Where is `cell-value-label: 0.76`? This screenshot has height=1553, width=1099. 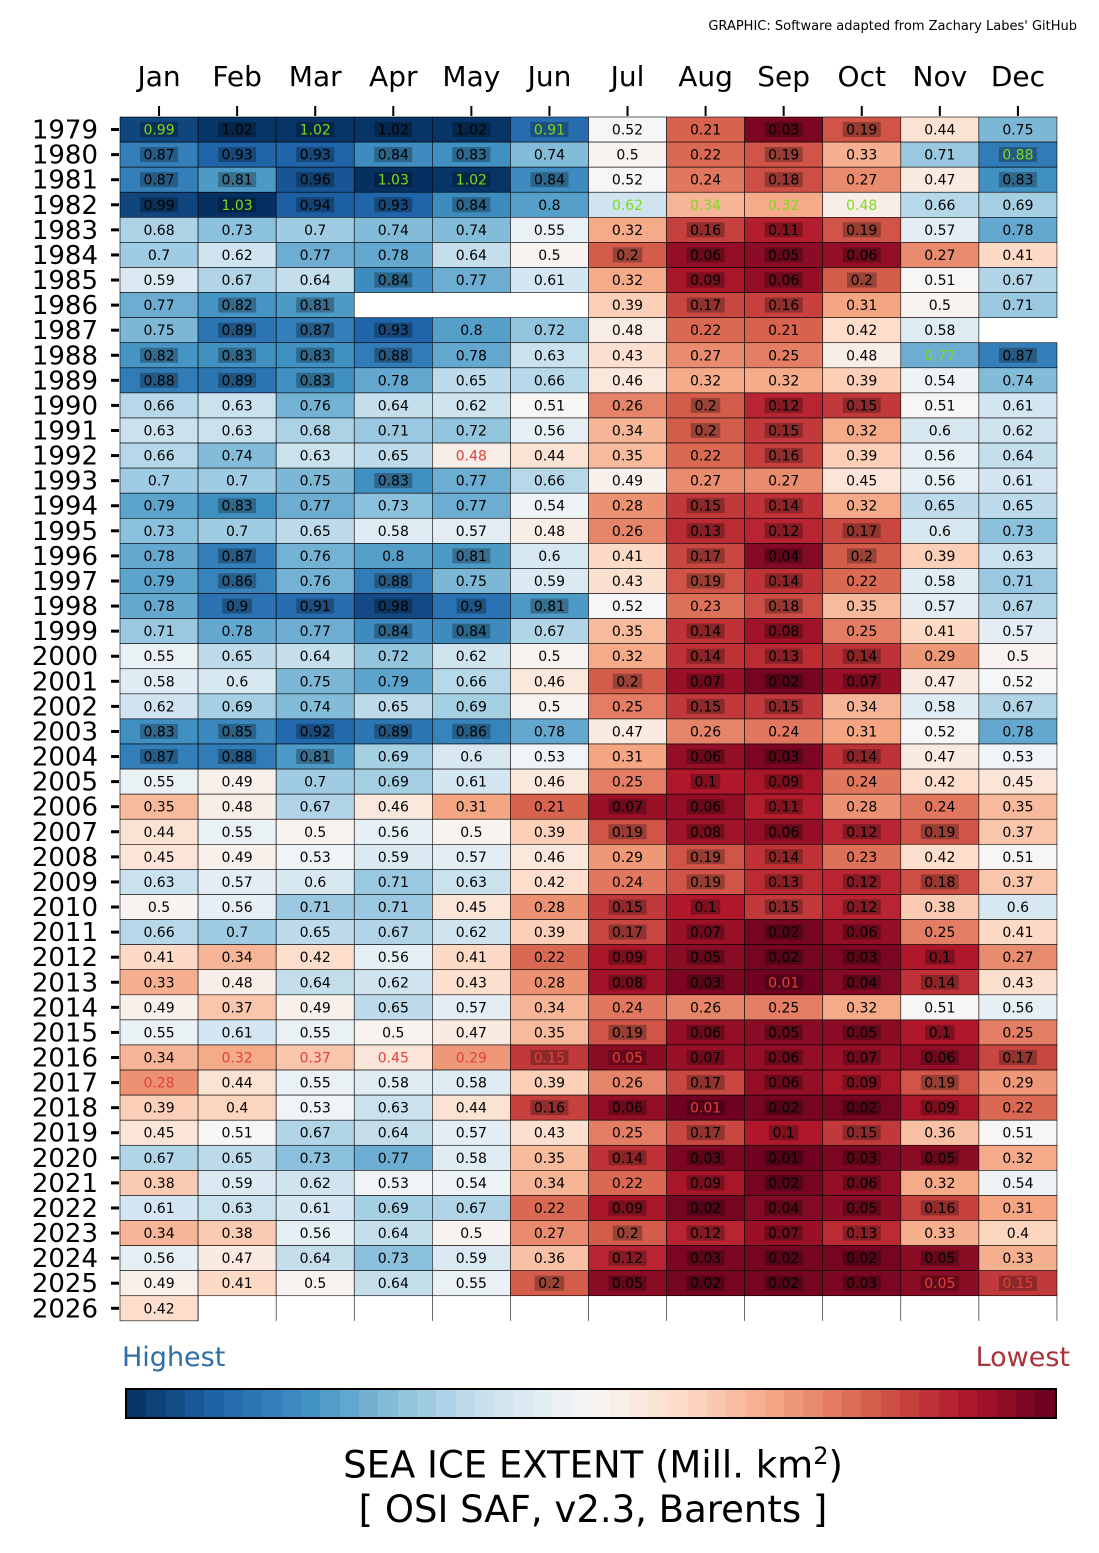
cell-value-label: 0.76 is located at coordinates (315, 582).